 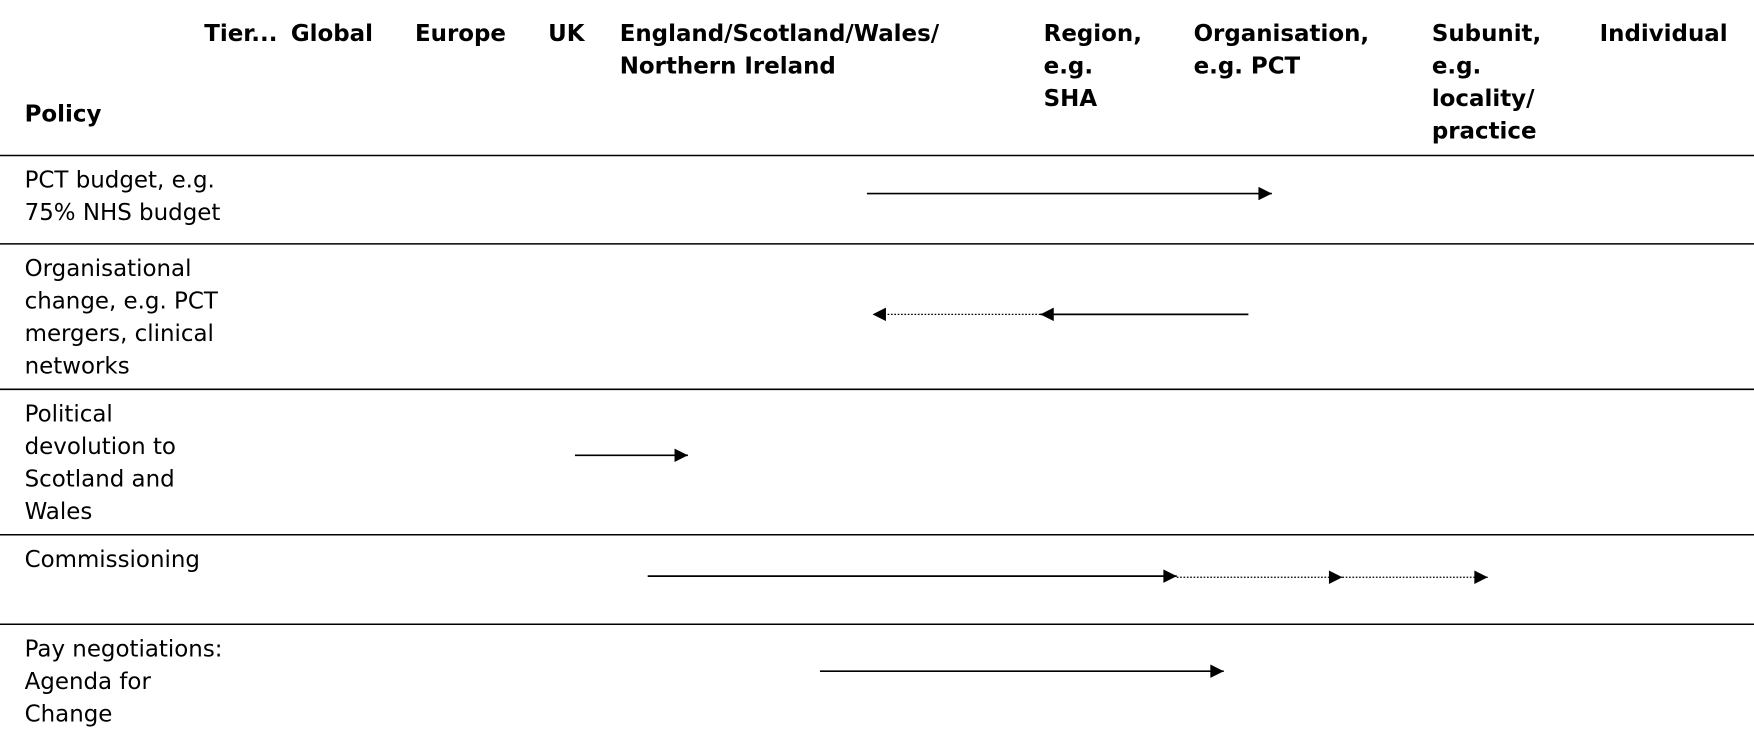 I want to click on row-label: mergers, clinical, so click(x=119, y=334).